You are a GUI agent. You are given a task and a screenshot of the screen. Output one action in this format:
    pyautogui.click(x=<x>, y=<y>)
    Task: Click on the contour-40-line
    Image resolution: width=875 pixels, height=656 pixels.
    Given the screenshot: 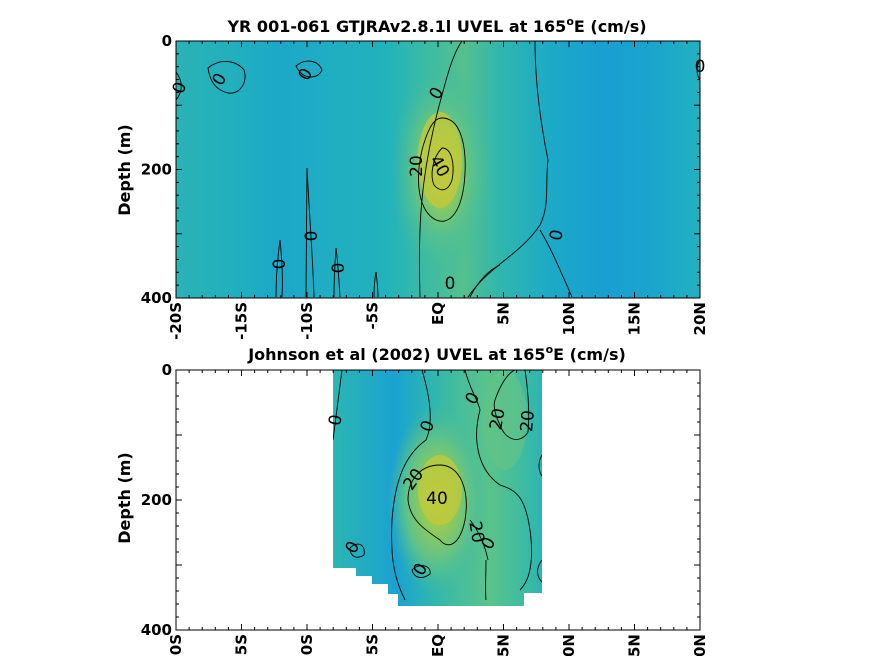 What is the action you would take?
    pyautogui.click(x=442, y=169)
    